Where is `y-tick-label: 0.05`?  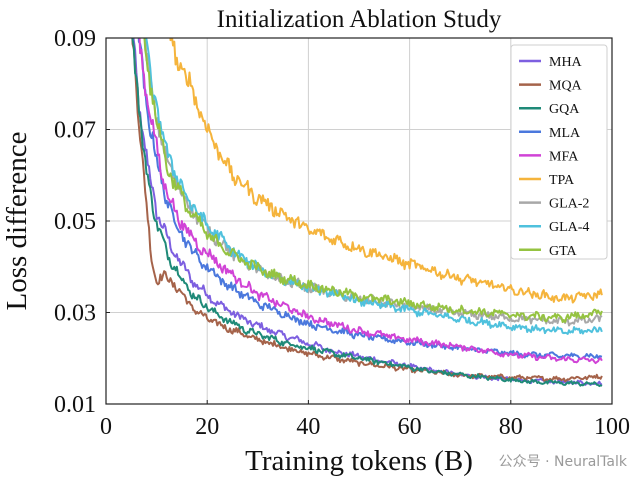 y-tick-label: 0.05 is located at coordinates (75, 222).